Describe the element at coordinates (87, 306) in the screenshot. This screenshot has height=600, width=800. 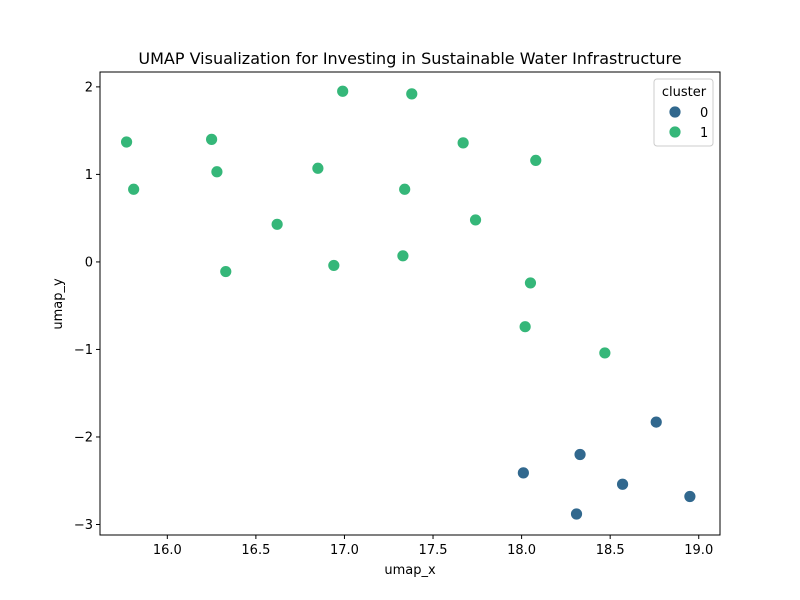
I see `y-axis: −3 −2 −1 0 1 2` at that location.